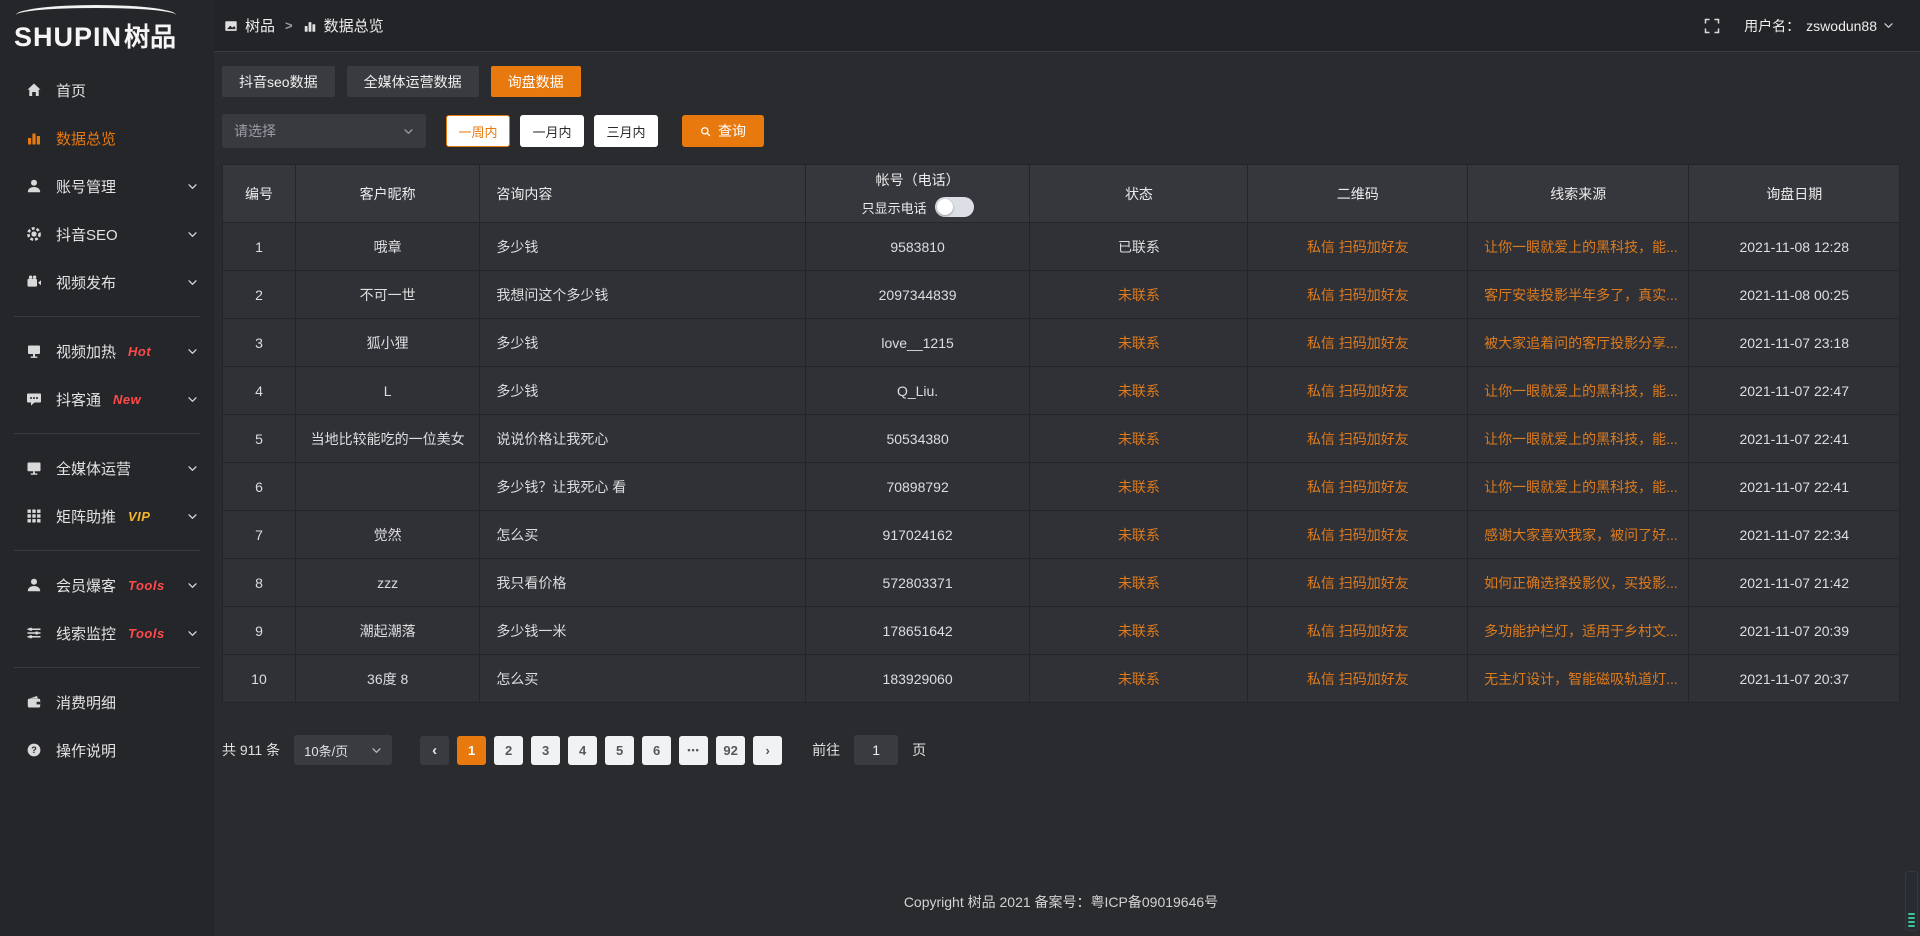 The height and width of the screenshot is (936, 1920). I want to click on sidebar-item-leads-monitor: 线索监控 Tools, so click(107, 633).